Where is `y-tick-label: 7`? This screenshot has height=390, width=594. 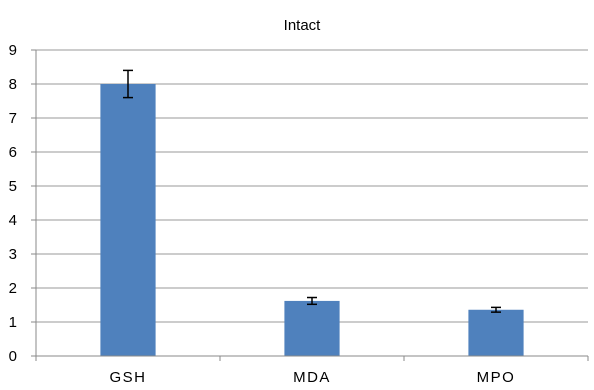
y-tick-label: 7 is located at coordinates (13, 118).